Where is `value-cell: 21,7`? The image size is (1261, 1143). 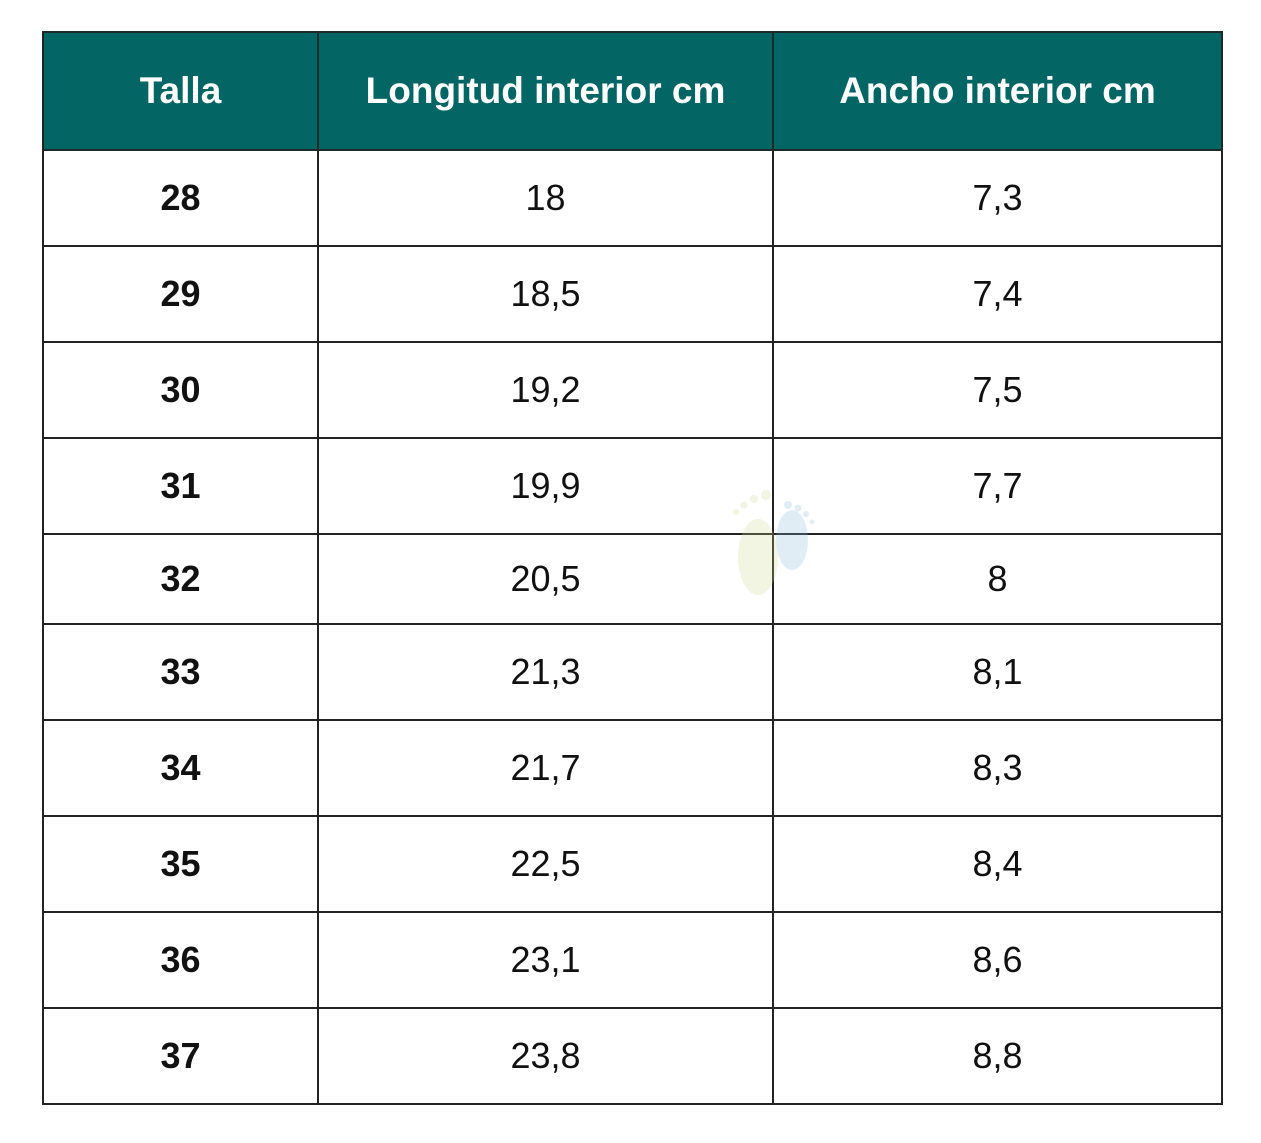
value-cell: 21,7 is located at coordinates (546, 769).